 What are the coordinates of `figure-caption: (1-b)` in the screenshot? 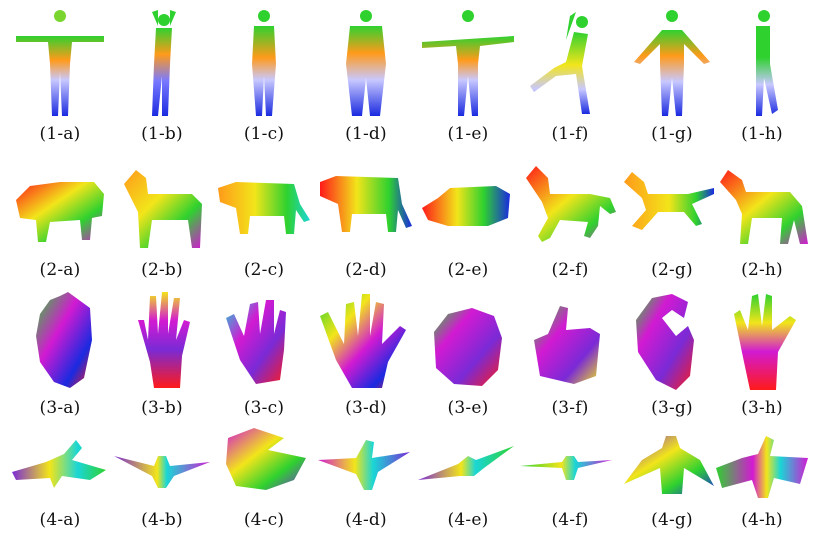 It's located at (162, 134).